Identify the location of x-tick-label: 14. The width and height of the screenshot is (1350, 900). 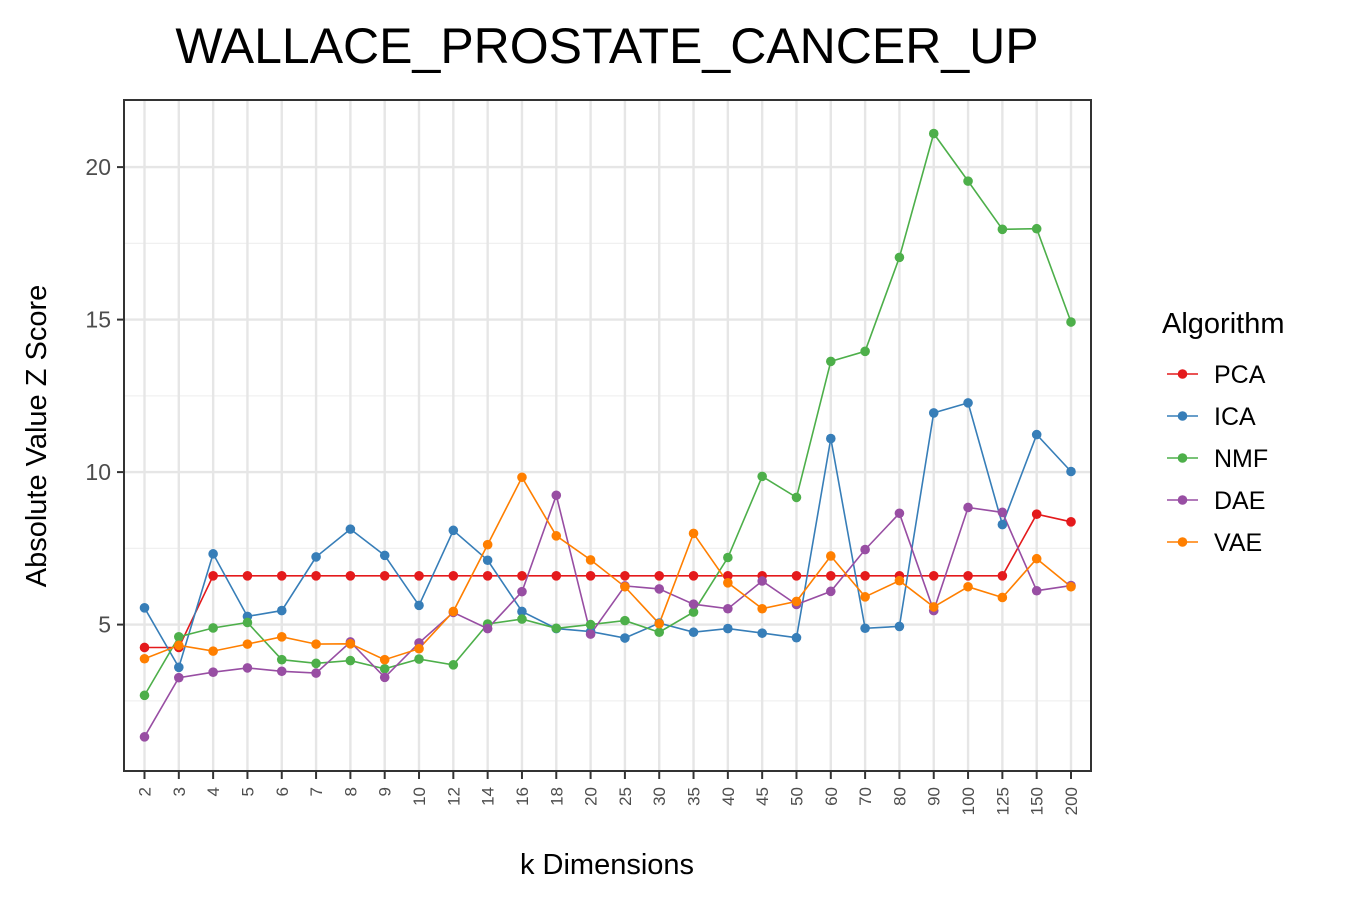
(488, 796).